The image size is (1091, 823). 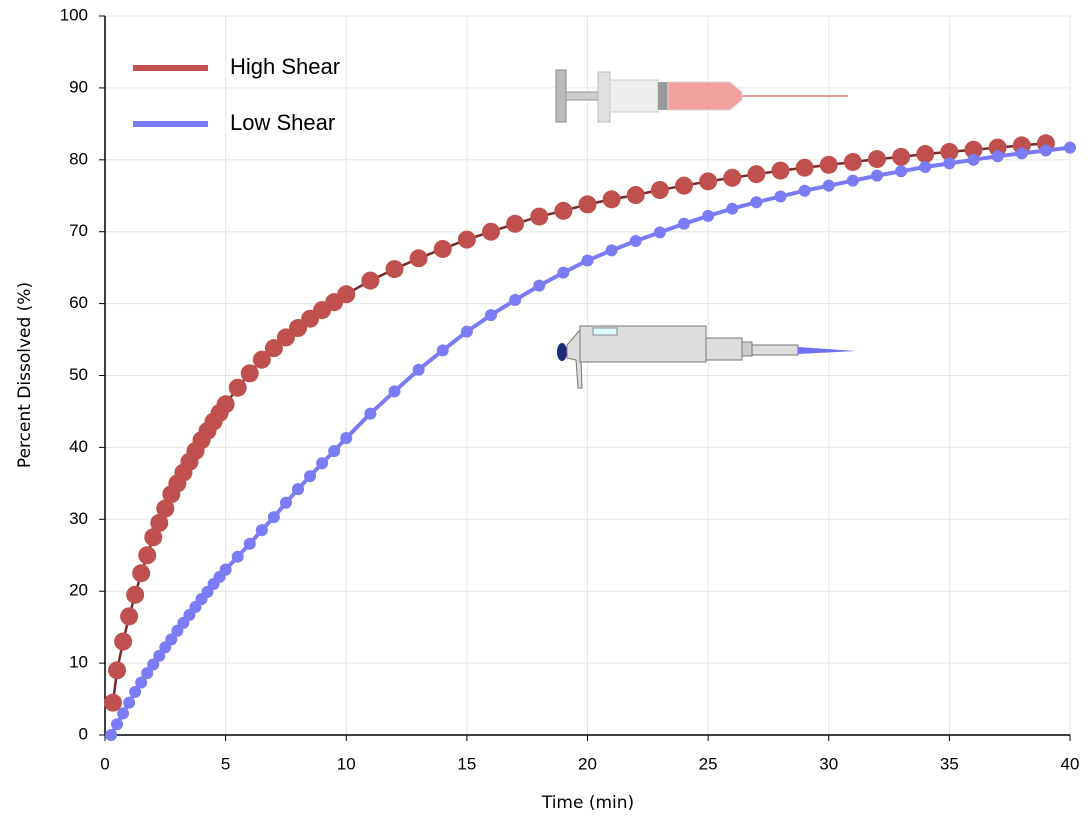 I want to click on x-tick-label: 0, so click(x=104, y=763).